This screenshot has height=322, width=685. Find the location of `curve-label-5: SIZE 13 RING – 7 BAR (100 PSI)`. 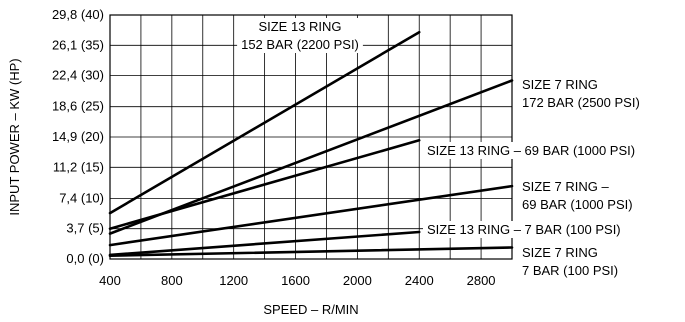

curve-label-5: SIZE 13 RING – 7 BAR (100 PSI) is located at coordinates (524, 229).